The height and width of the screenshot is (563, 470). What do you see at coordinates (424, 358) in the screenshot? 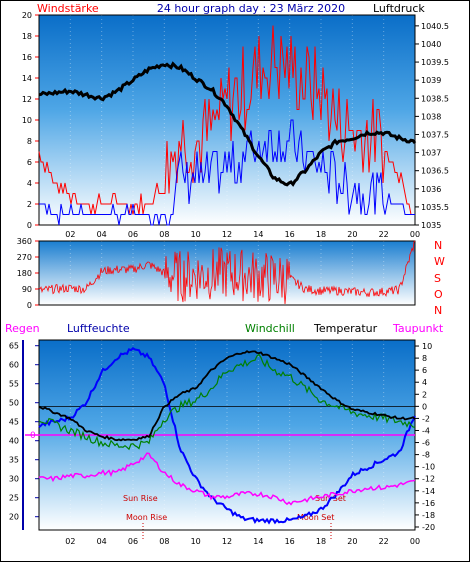
I see `temp-axis-tick-label: 8` at bounding box center [424, 358].